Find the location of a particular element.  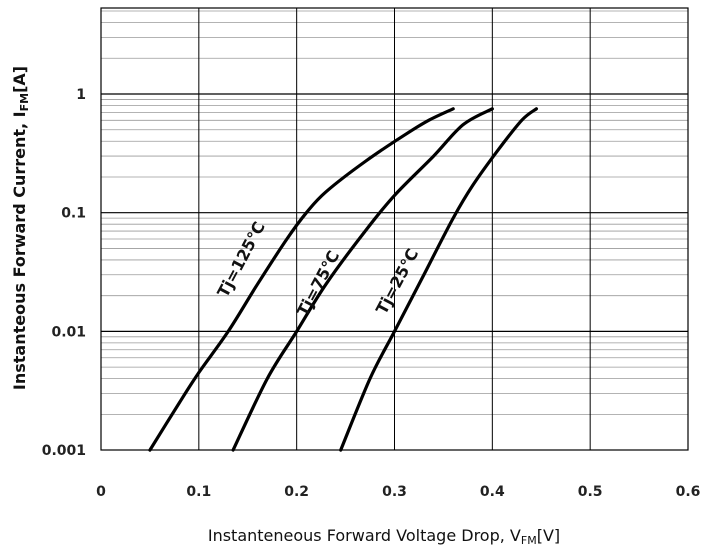

x-tick-label: 0.2 is located at coordinates (296, 492).